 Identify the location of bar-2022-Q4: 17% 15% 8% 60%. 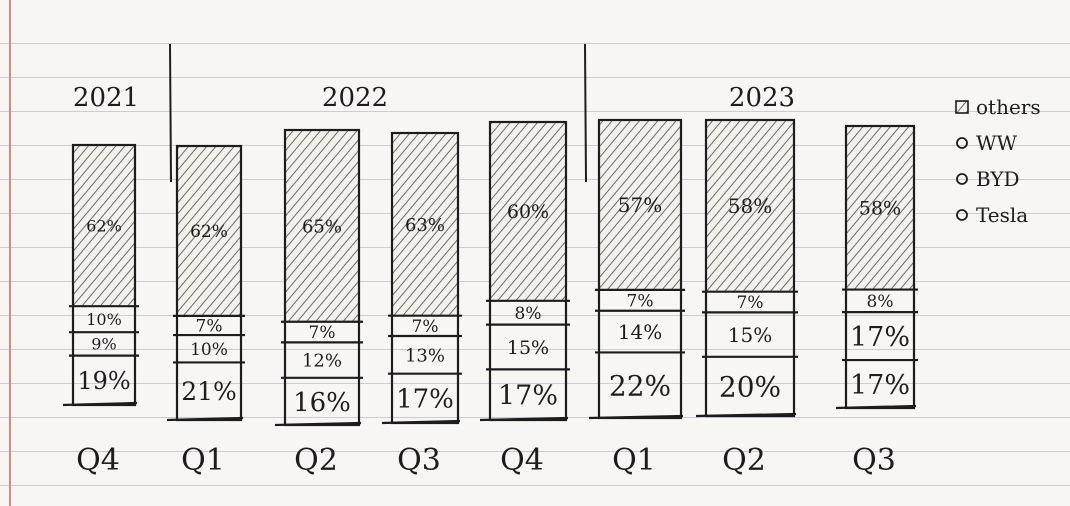
(524, 271).